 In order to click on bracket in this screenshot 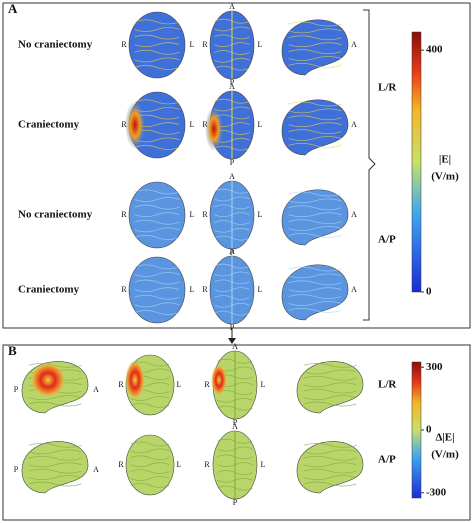, I will do `click(369, 165)`.